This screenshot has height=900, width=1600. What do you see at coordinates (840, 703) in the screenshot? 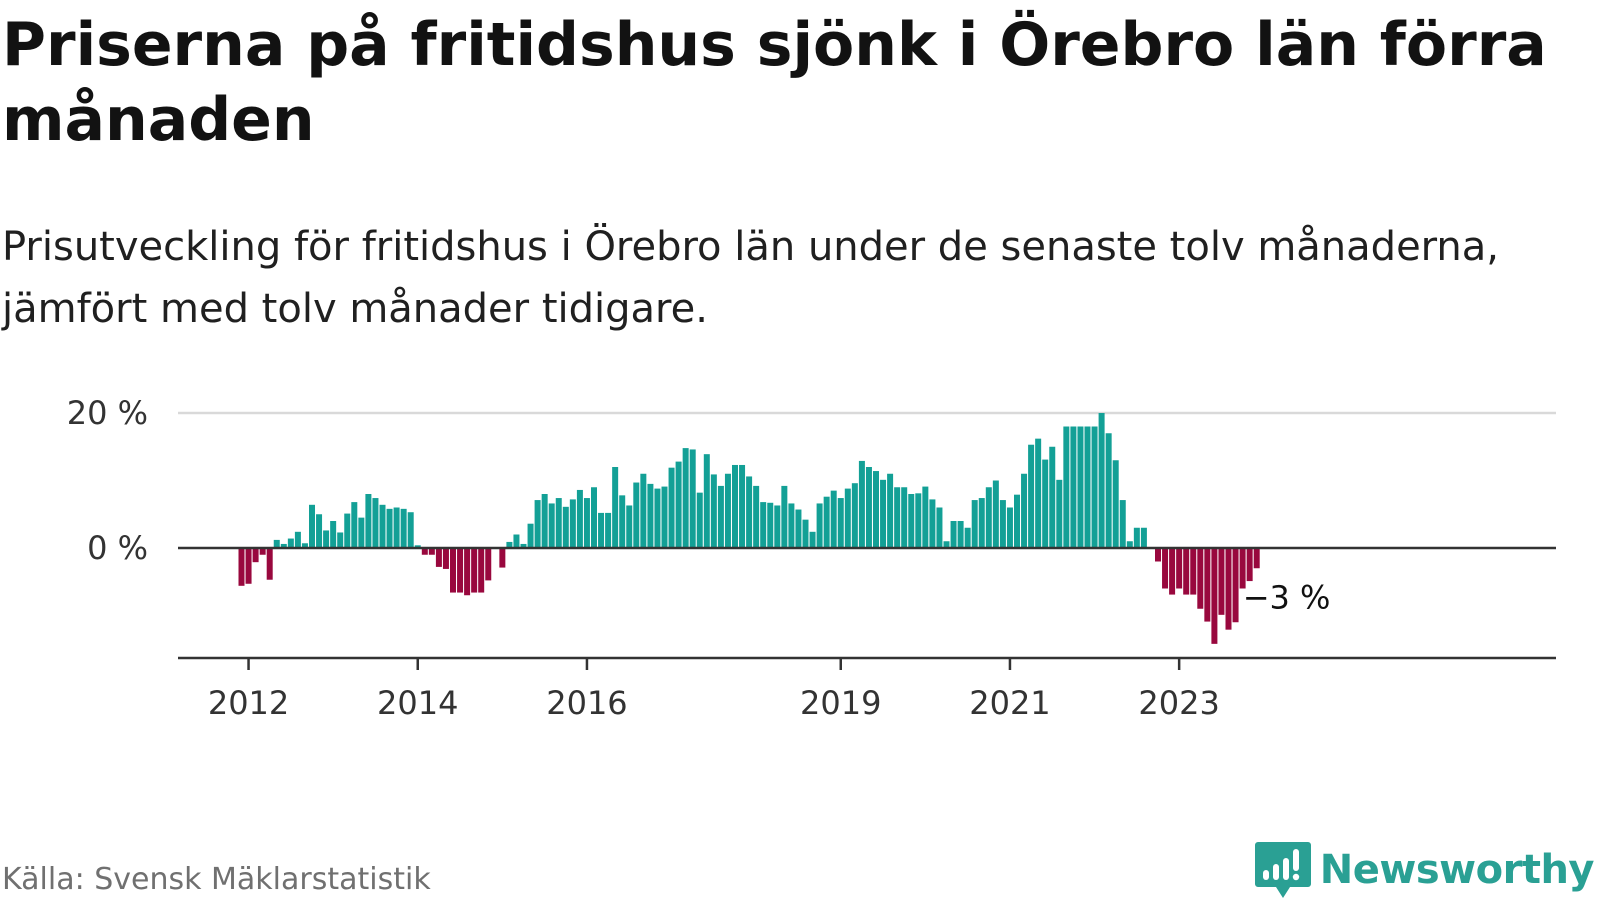
I see `x-tick-label: 2019` at bounding box center [840, 703].